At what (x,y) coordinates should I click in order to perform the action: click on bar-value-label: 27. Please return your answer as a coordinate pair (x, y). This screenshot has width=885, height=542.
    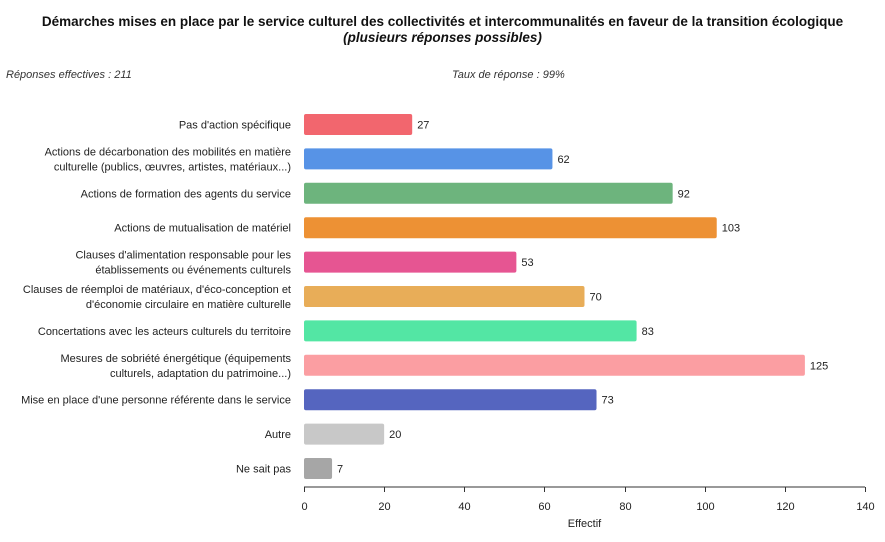
    Looking at the image, I should click on (423, 126).